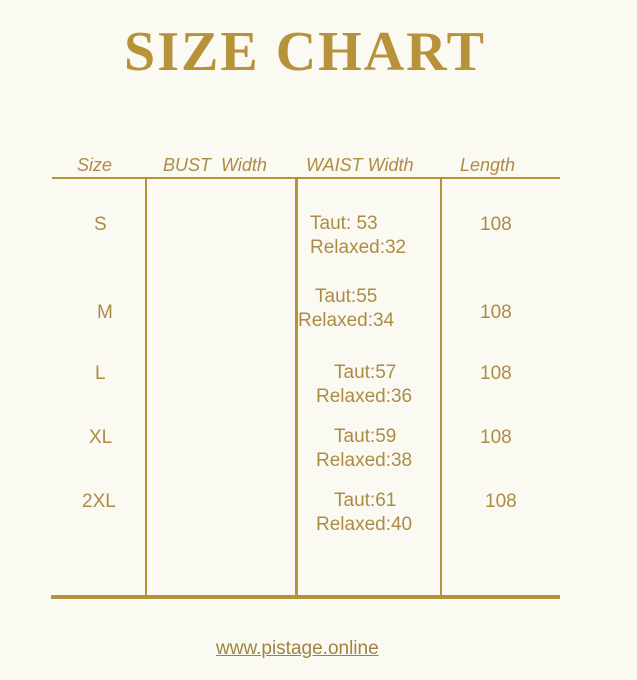 The image size is (637, 680). Describe the element at coordinates (346, 296) in the screenshot. I see `waist-taut: Taut:55` at that location.